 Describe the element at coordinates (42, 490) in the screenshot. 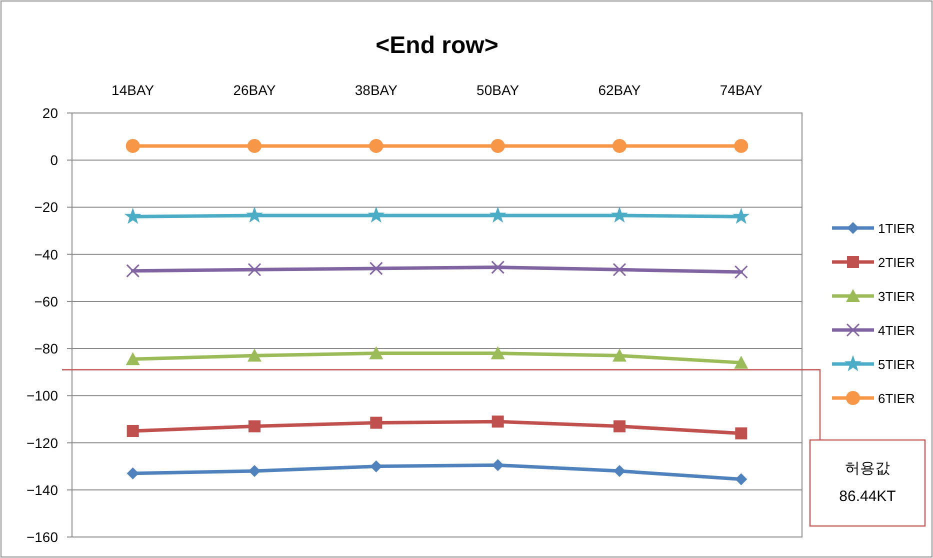

I see `y-tick-label: −140` at that location.